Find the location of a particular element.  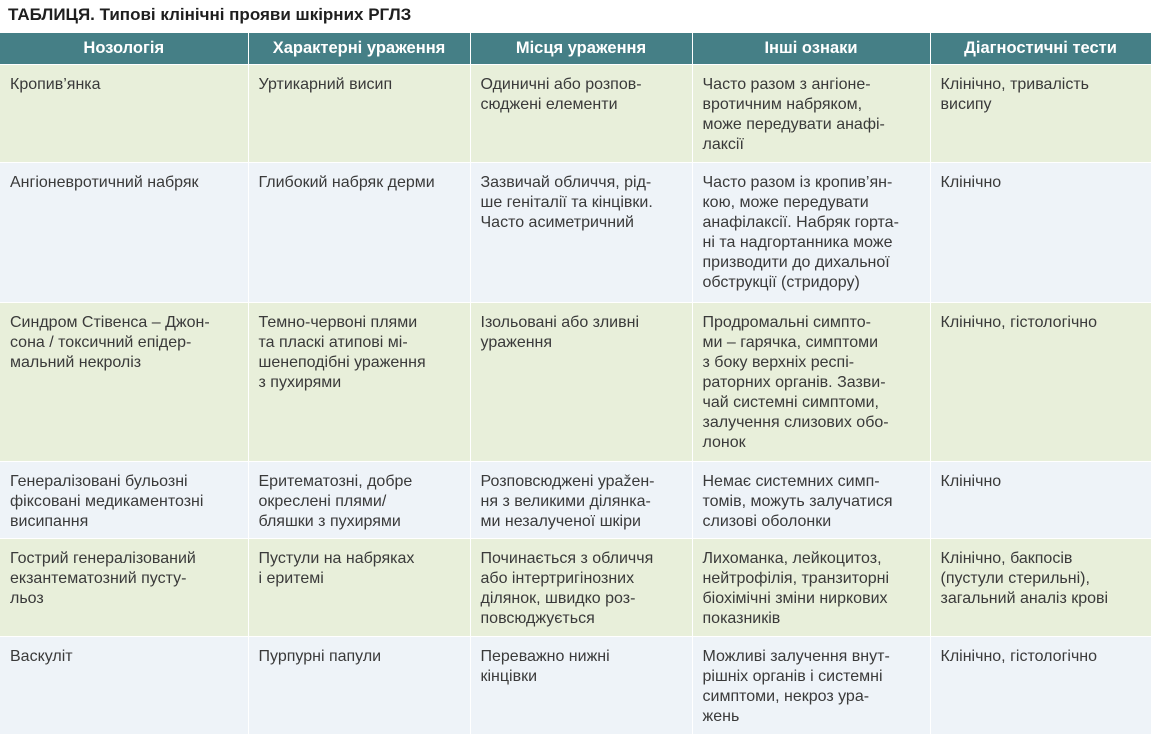

cell-nosology: Васкуліт is located at coordinates (124, 685).